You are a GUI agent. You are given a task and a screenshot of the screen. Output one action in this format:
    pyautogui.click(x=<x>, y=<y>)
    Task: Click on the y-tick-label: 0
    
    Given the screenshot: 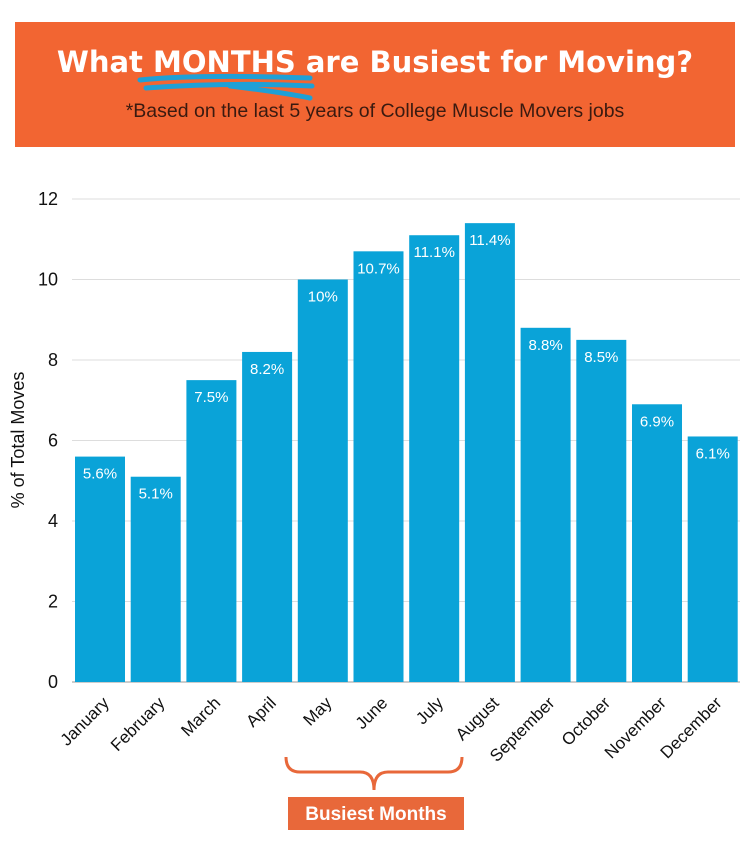 What is the action you would take?
    pyautogui.click(x=53, y=682)
    